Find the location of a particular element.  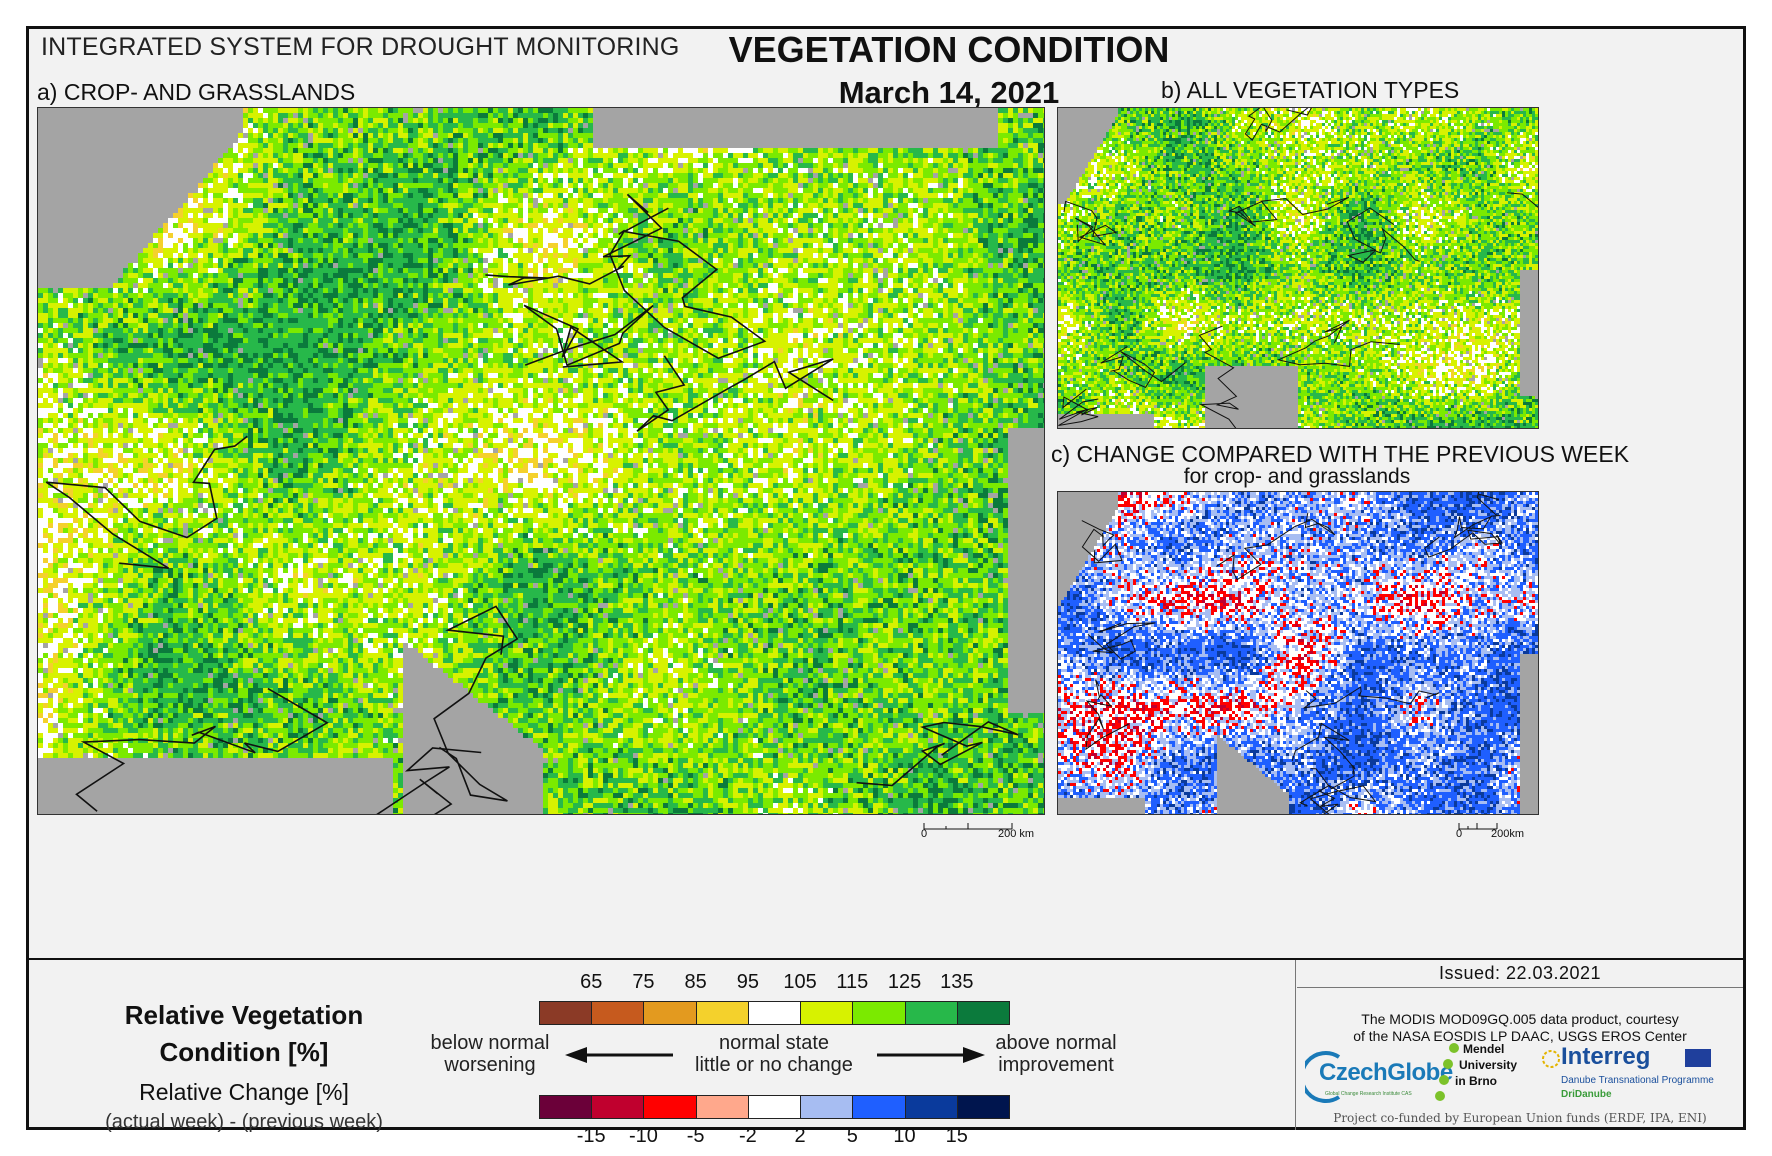

interreg-star-icon is located at coordinates (1551, 1059).